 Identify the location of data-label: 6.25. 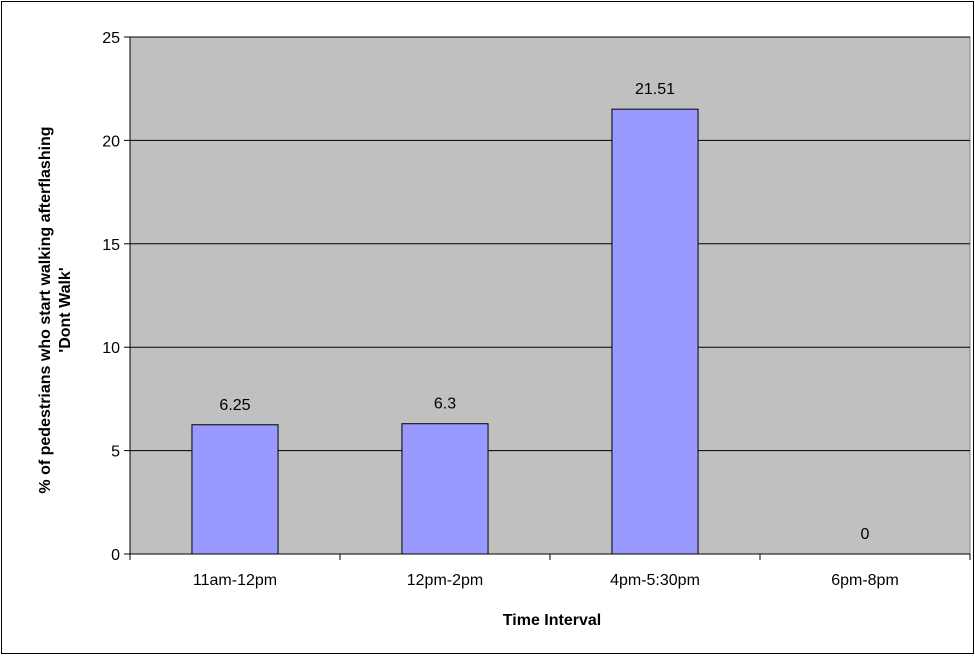
(234, 405).